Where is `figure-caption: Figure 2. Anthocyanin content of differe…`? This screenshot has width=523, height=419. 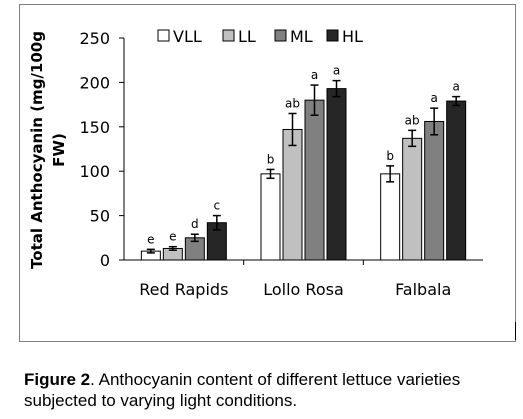 figure-caption: Figure 2. Anthocyanin content of differe… is located at coordinates (264, 390).